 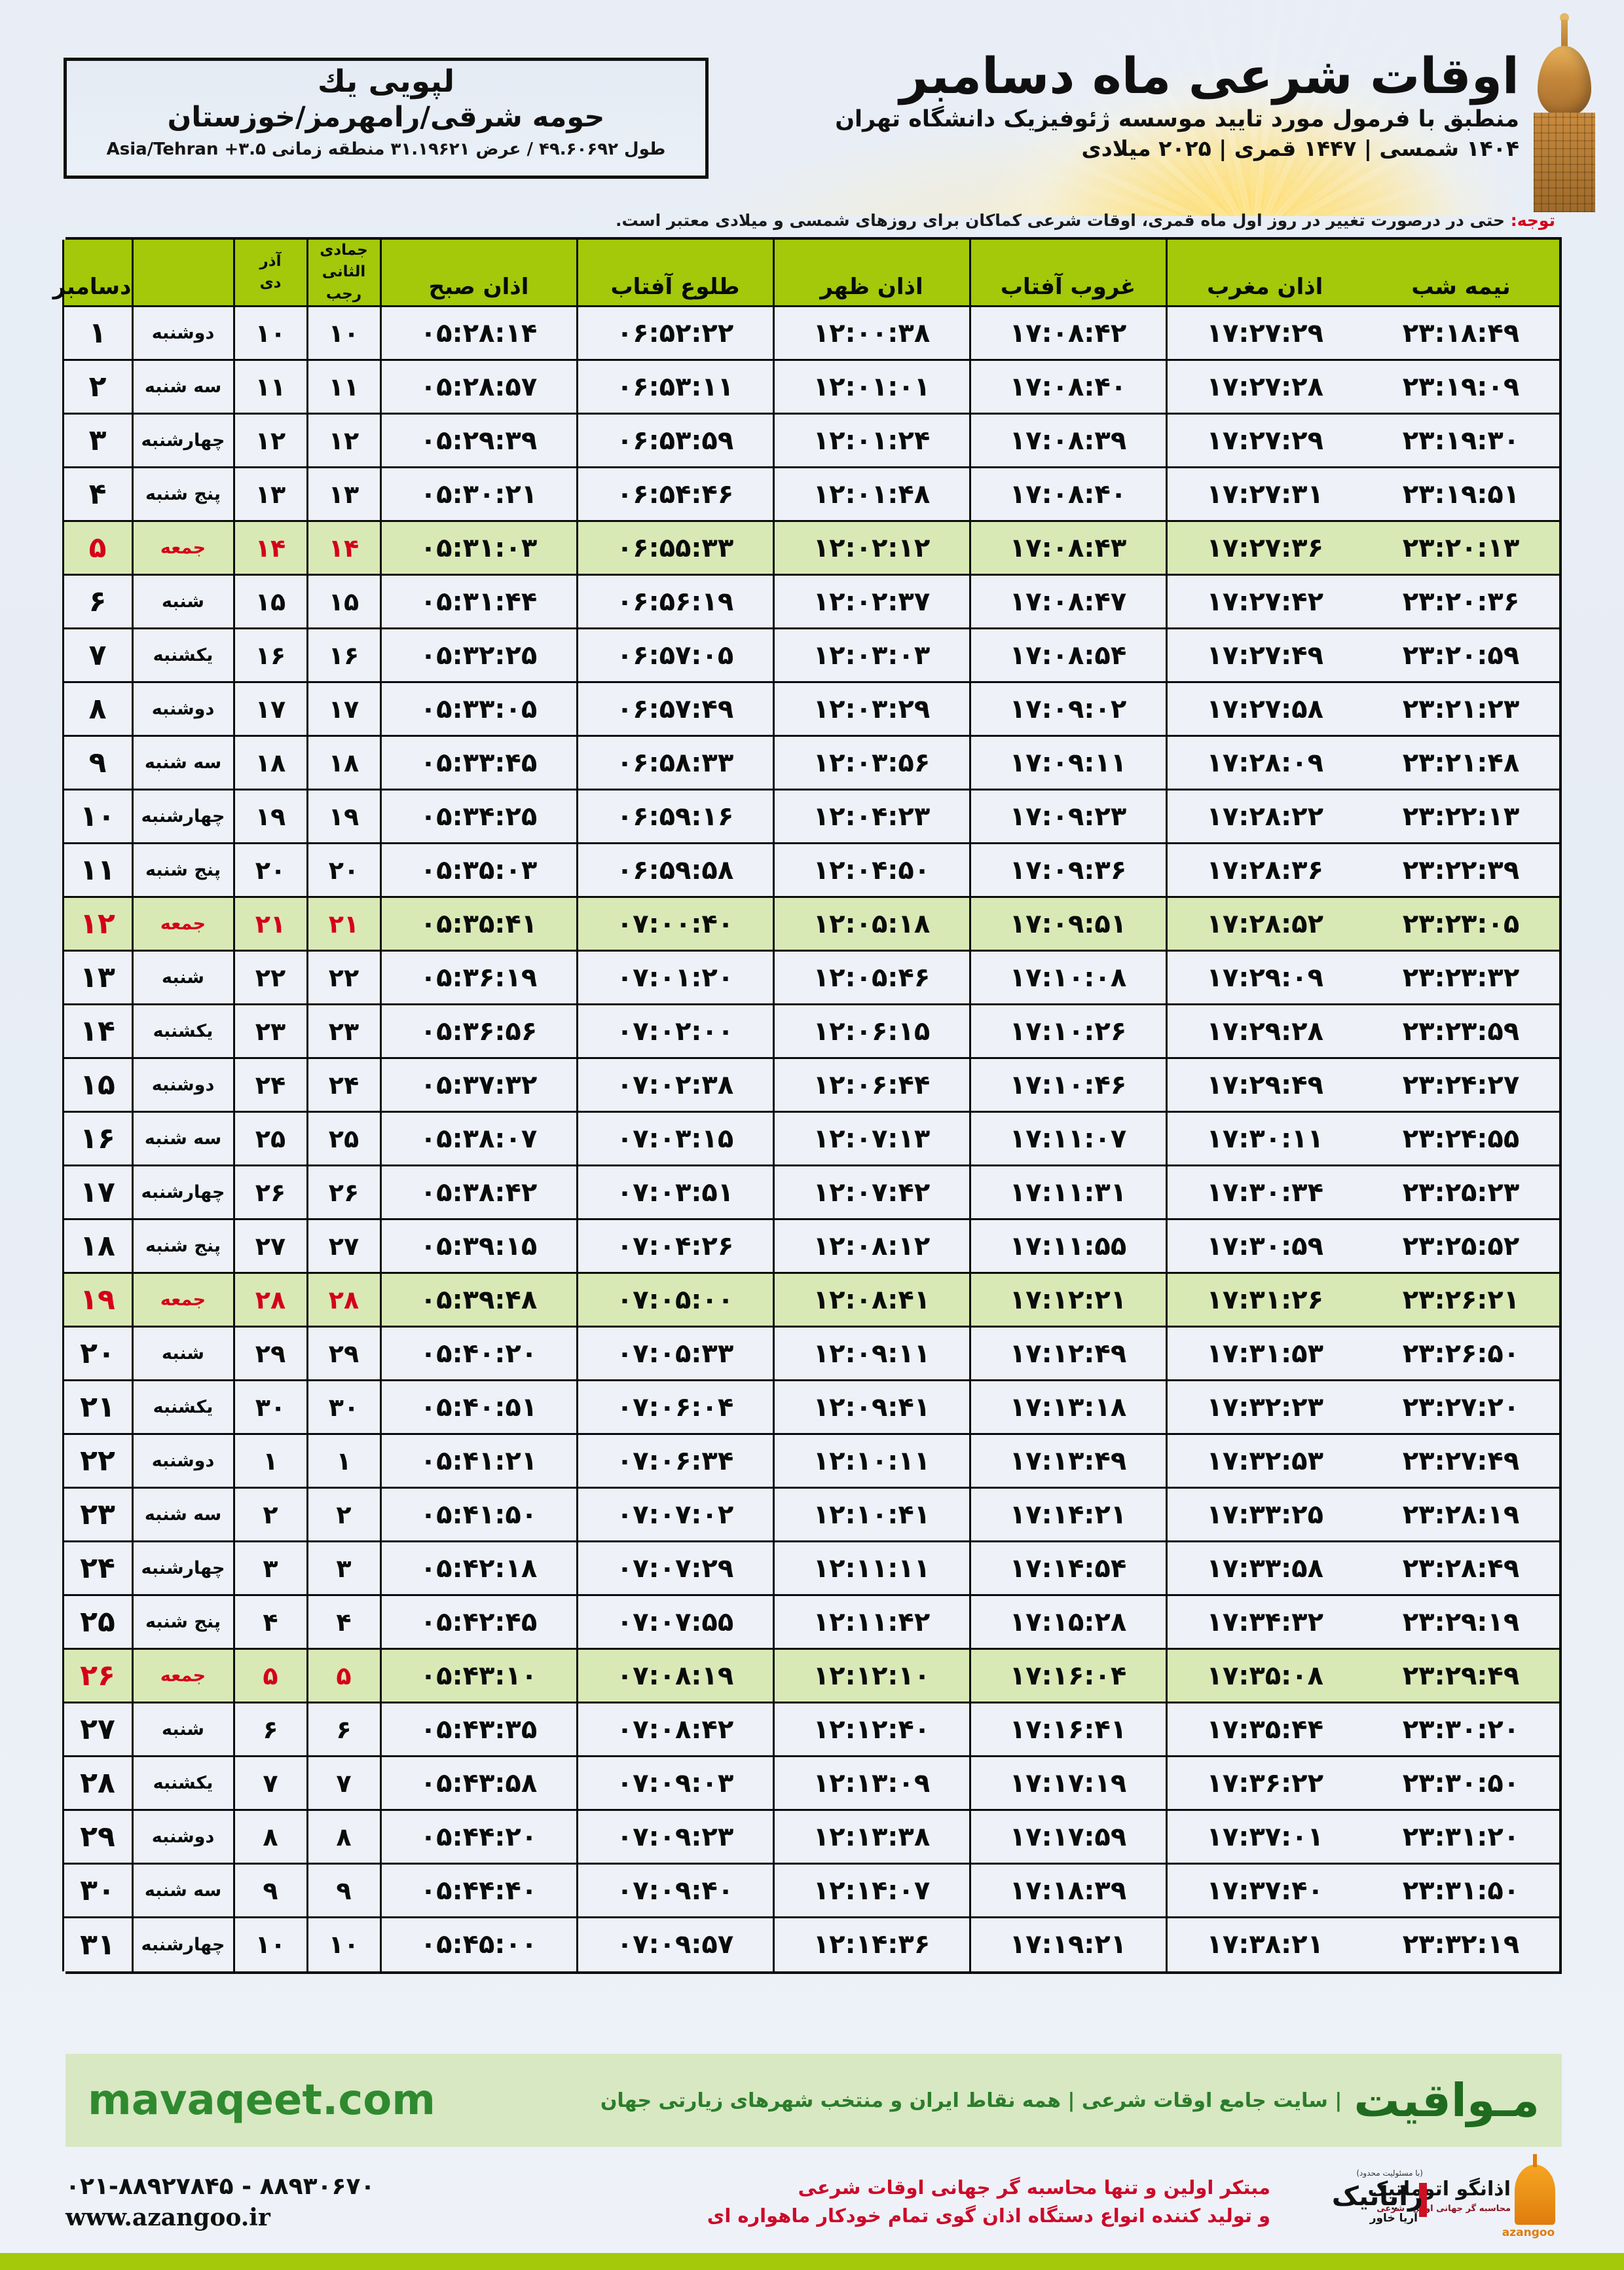 I want to click on col-header-solar-month: آذر دی, so click(x=269, y=273).